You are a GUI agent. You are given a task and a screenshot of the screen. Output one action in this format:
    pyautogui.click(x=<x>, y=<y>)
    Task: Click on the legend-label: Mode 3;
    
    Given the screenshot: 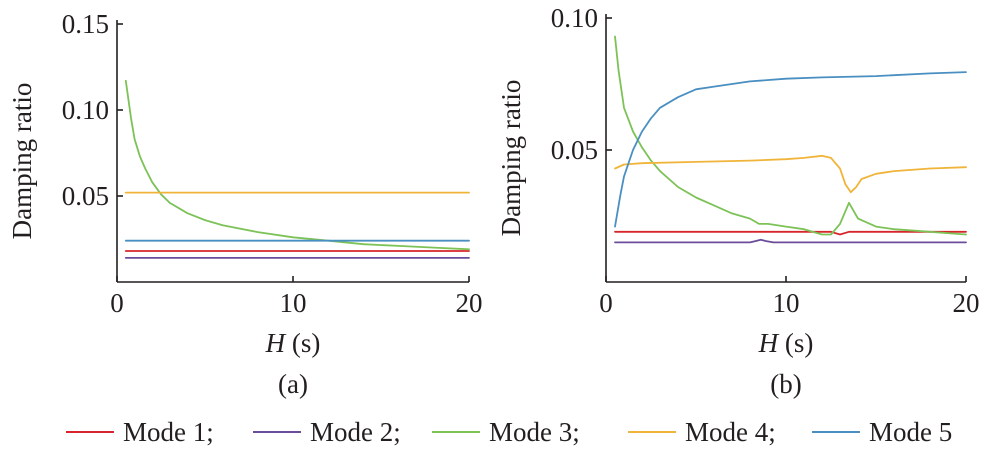 What is the action you would take?
    pyautogui.click(x=534, y=432)
    